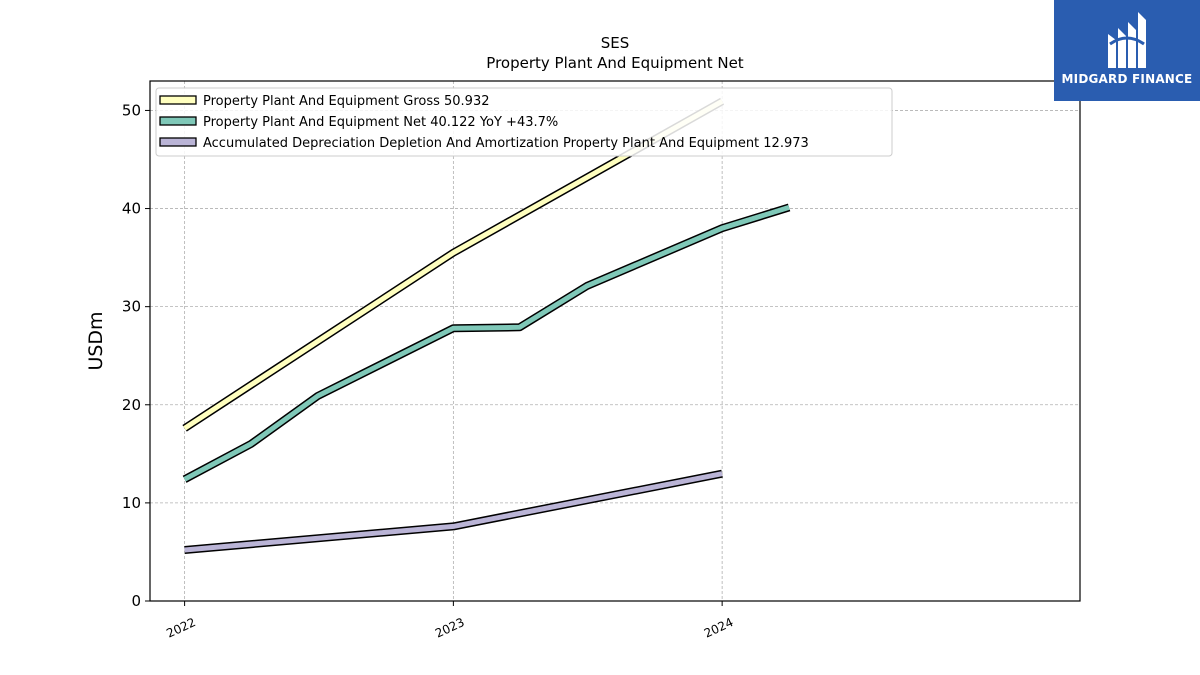  I want to click on y-tick-label: 10, so click(131, 503).